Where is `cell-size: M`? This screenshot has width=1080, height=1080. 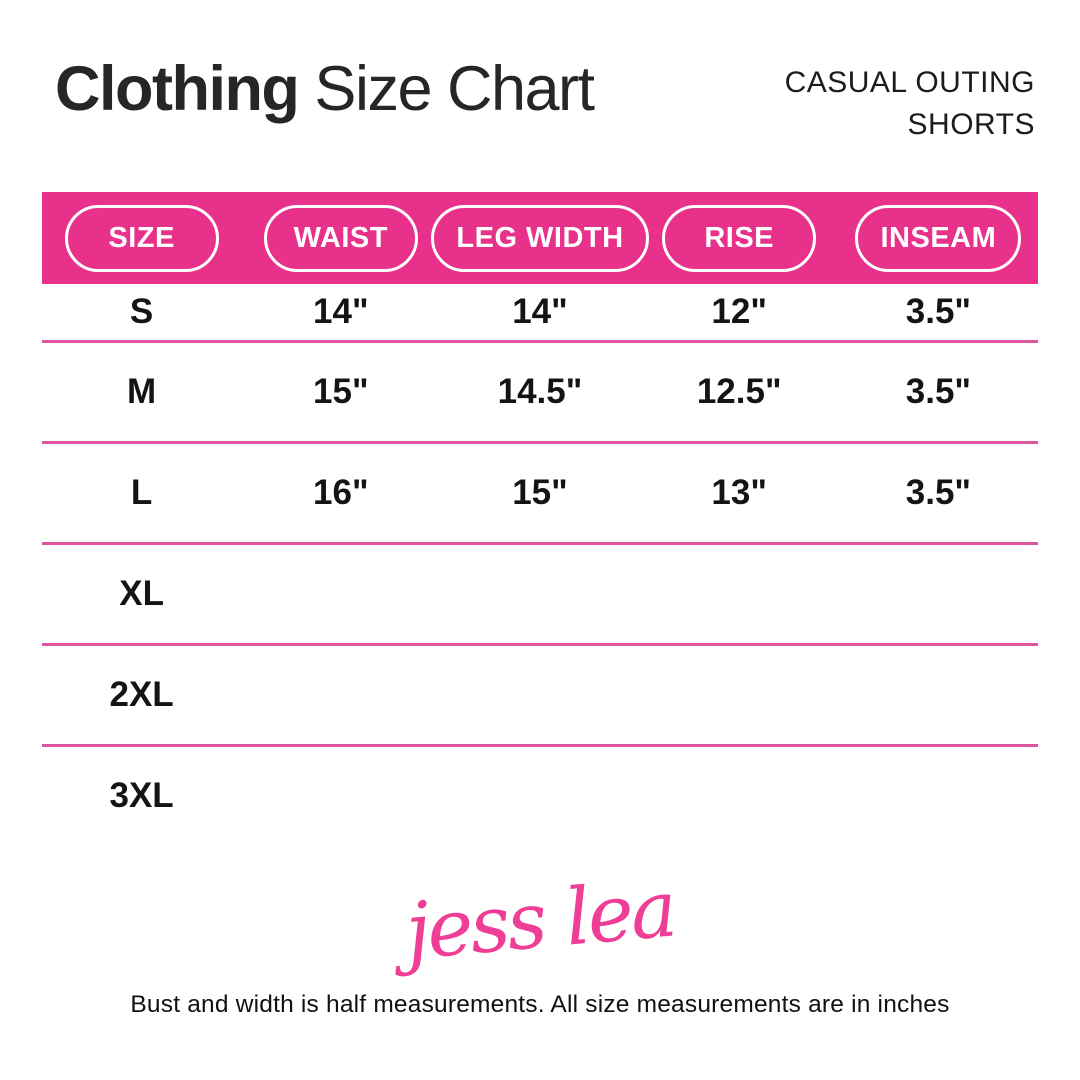 cell-size: M is located at coordinates (142, 391).